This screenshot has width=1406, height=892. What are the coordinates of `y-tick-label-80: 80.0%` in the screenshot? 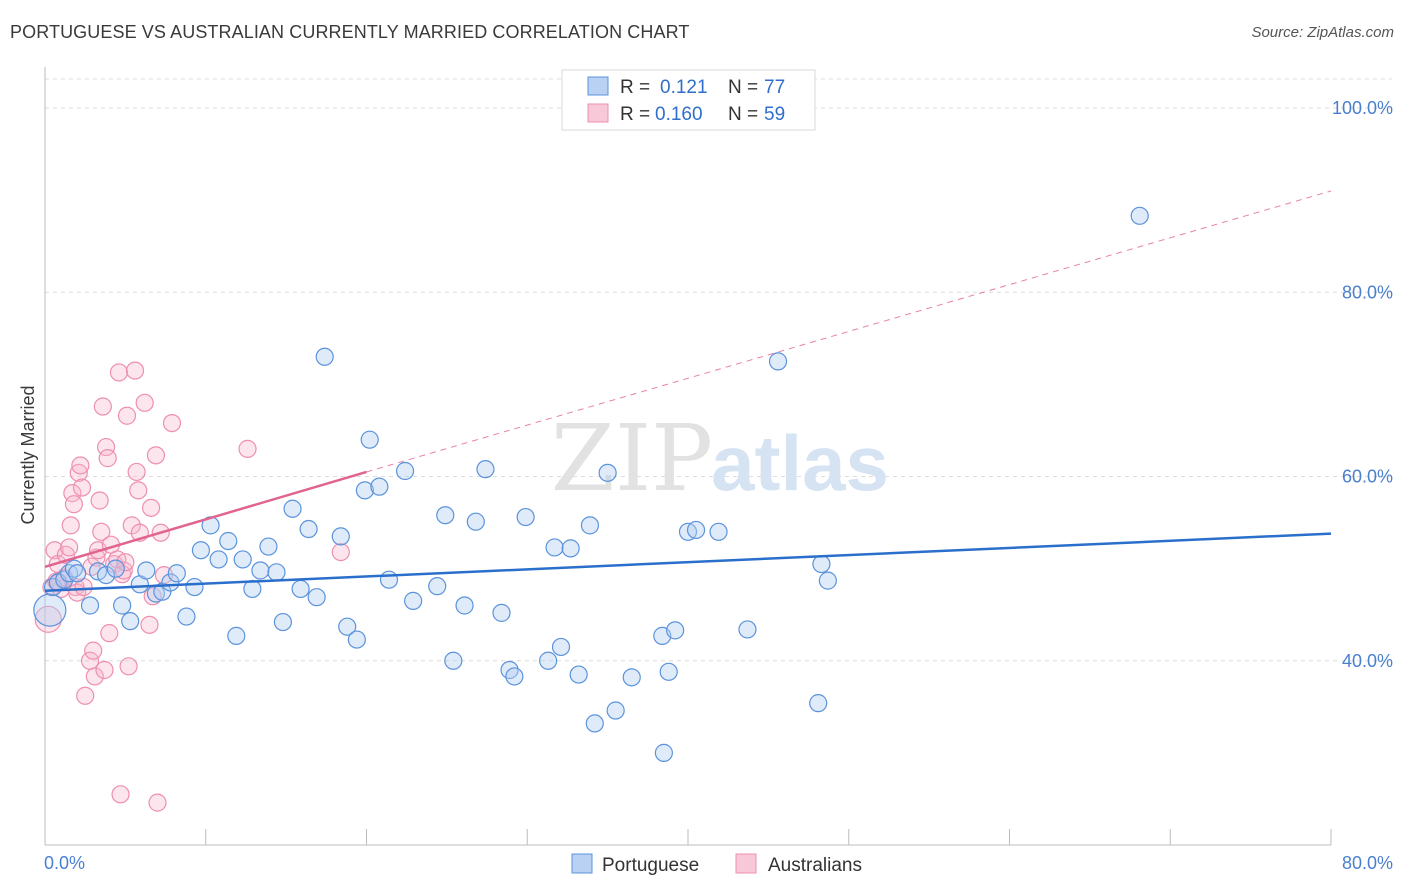 It's located at (1367, 292).